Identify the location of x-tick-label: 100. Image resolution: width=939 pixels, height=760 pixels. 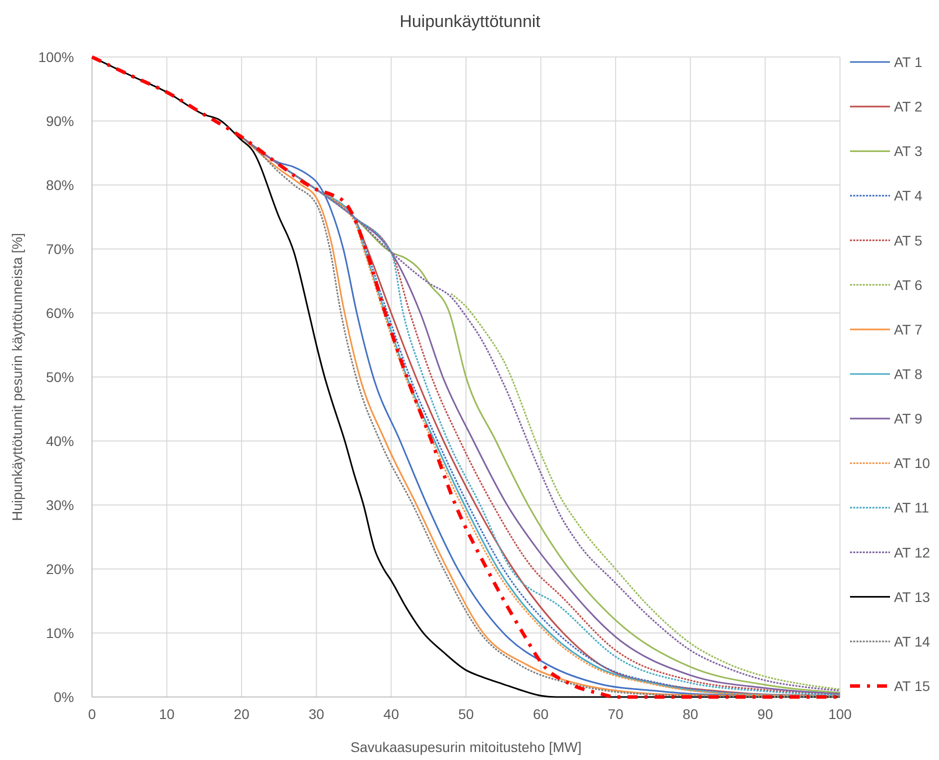
(840, 714).